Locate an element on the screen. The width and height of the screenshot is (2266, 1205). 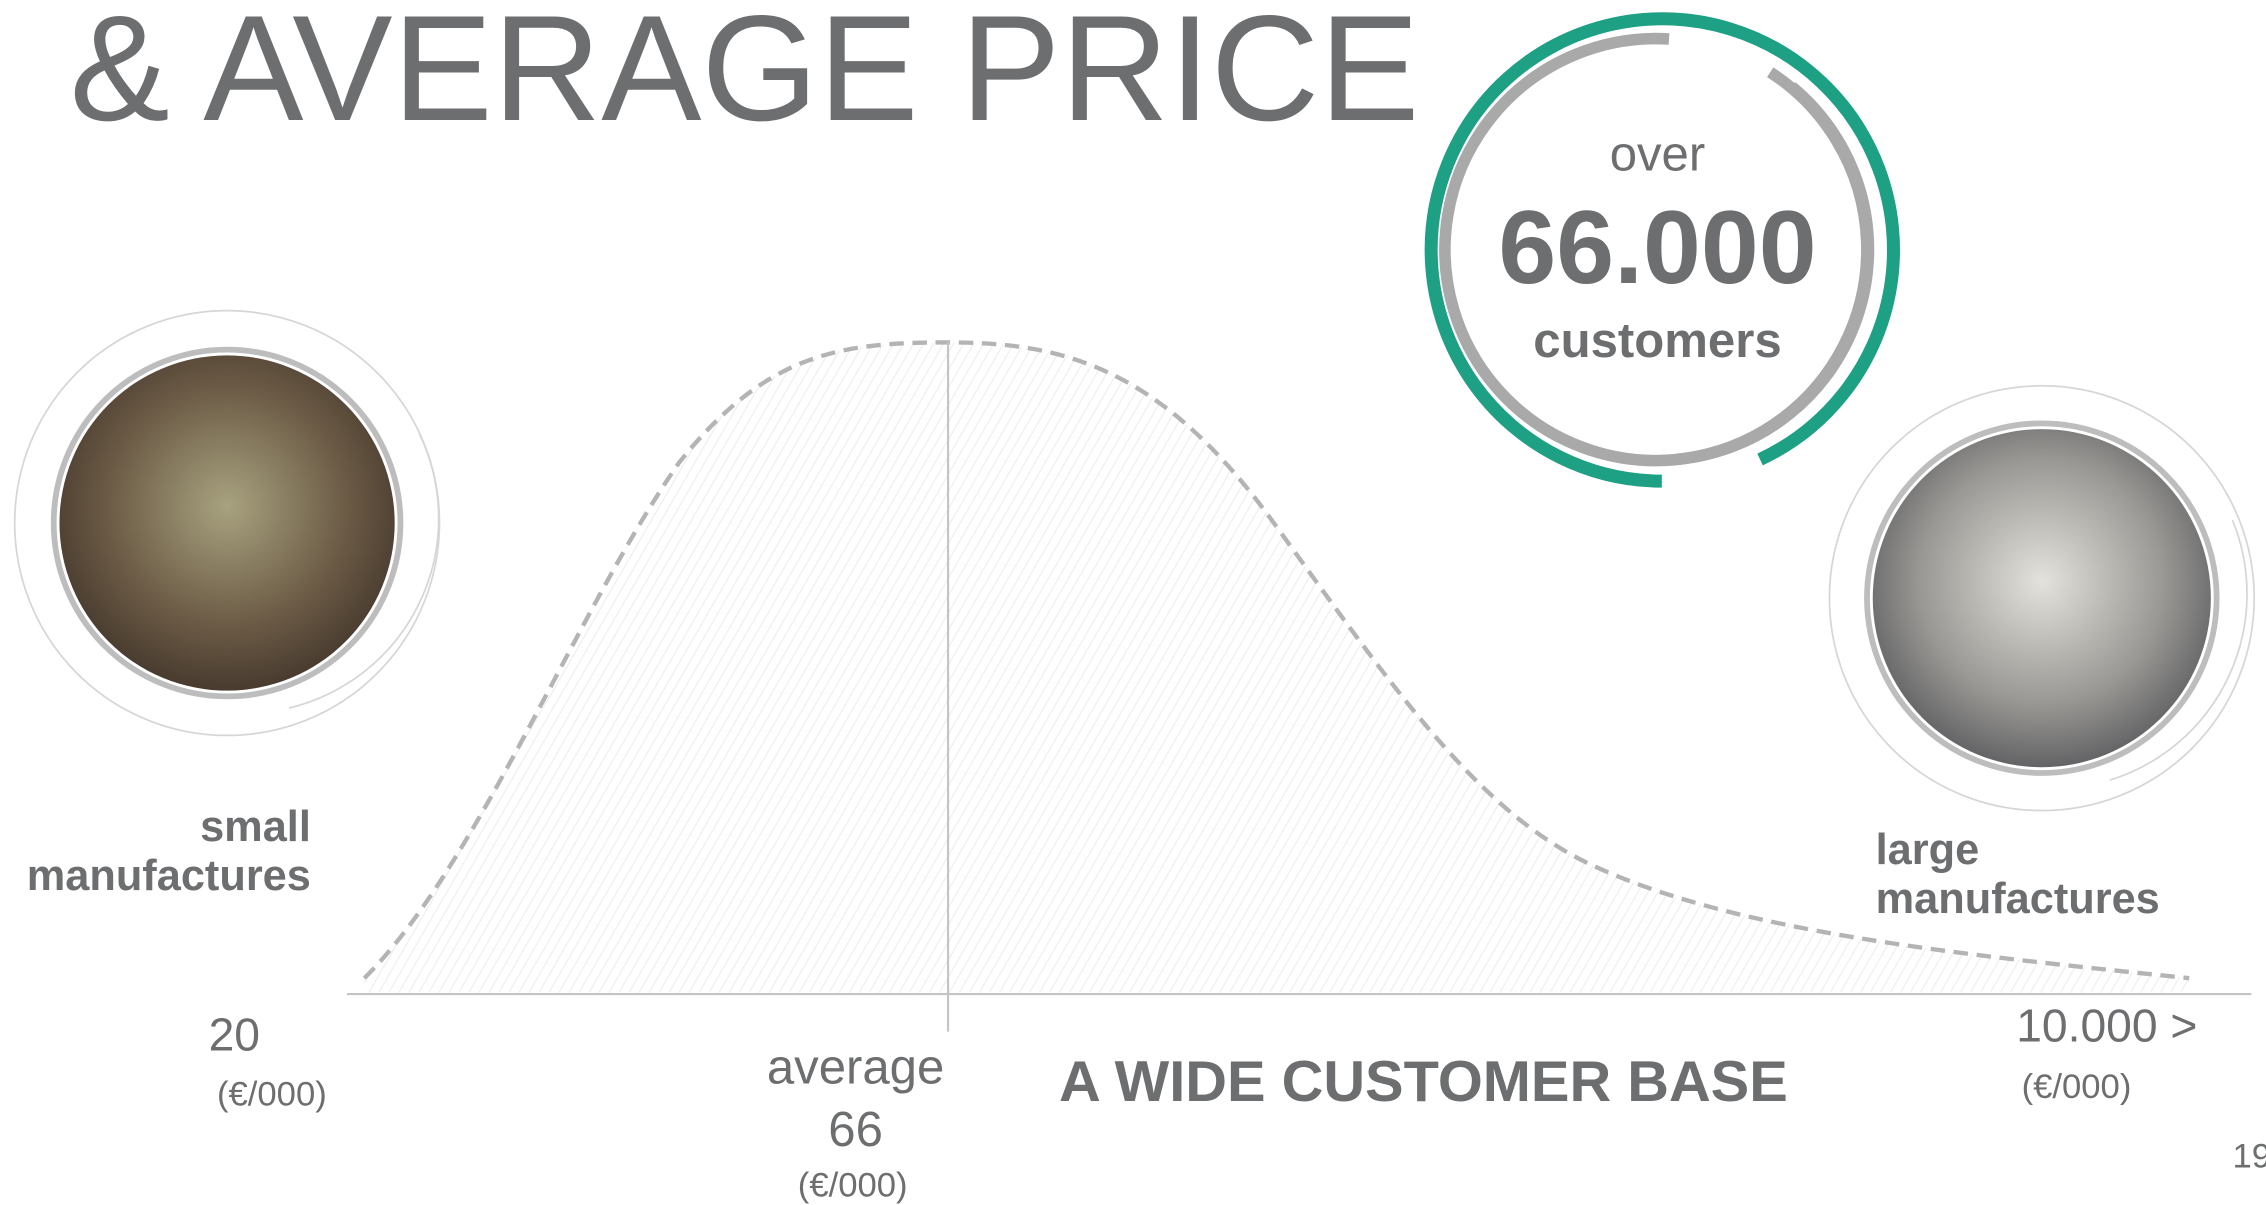
photo-small-manufacturer is located at coordinates (227, 523).